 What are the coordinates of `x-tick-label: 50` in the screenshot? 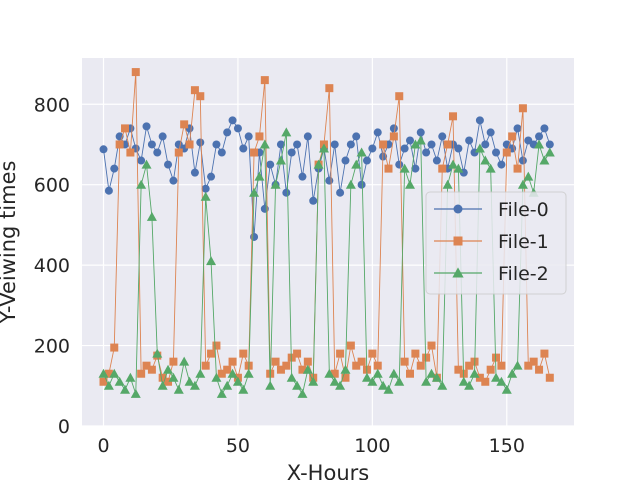 It's located at (238, 446).